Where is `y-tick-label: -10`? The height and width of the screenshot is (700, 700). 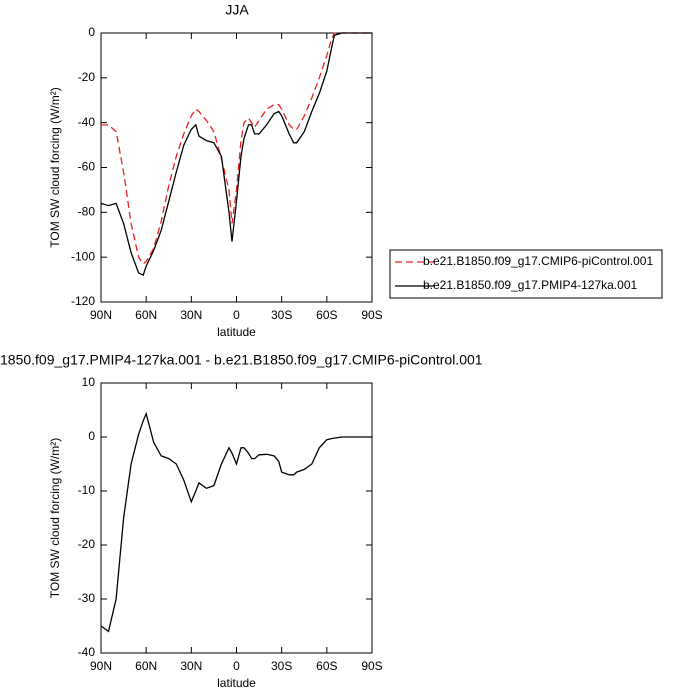
y-tick-label: -10 is located at coordinates (87, 490).